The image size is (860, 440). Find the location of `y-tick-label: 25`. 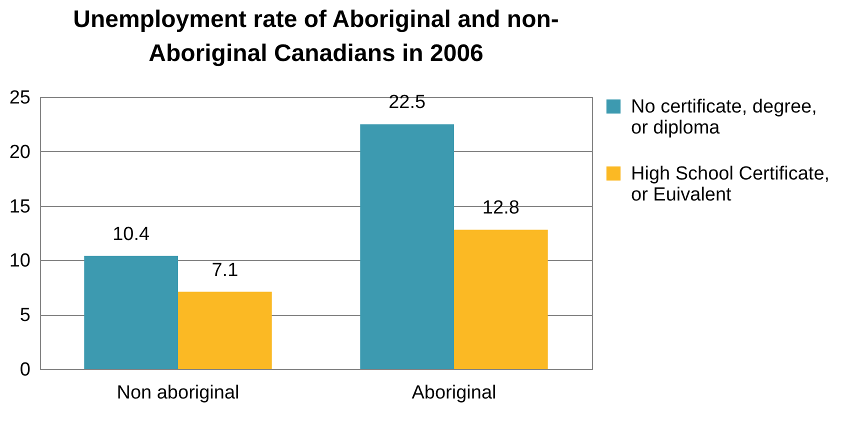

y-tick-label: 25 is located at coordinates (19, 98).